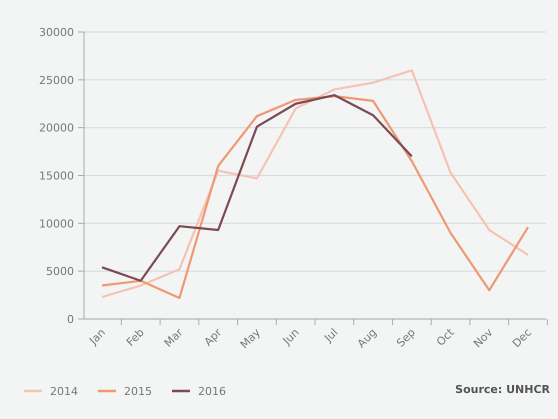 This screenshot has height=419, width=558. What do you see at coordinates (174, 338) in the screenshot?
I see `x-tick-label: Mar` at bounding box center [174, 338].